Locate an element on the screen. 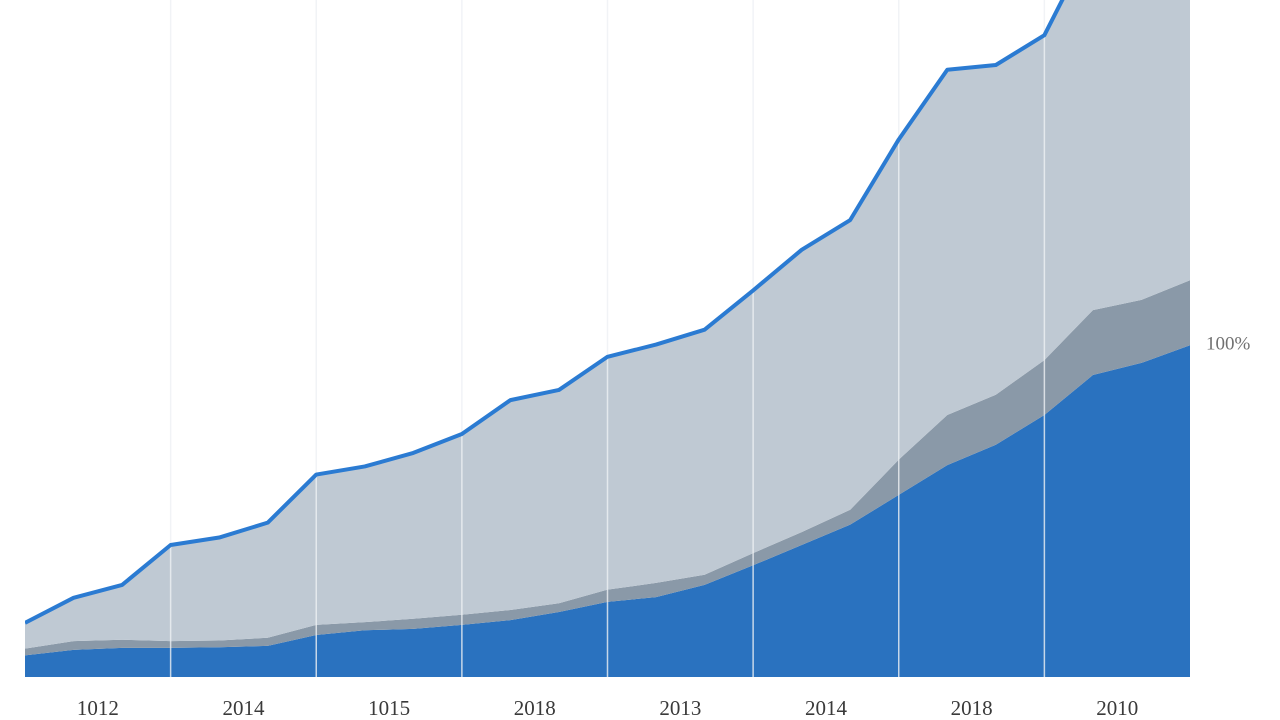 The width and height of the screenshot is (1280, 720). annotation: 100% is located at coordinates (1228, 343).